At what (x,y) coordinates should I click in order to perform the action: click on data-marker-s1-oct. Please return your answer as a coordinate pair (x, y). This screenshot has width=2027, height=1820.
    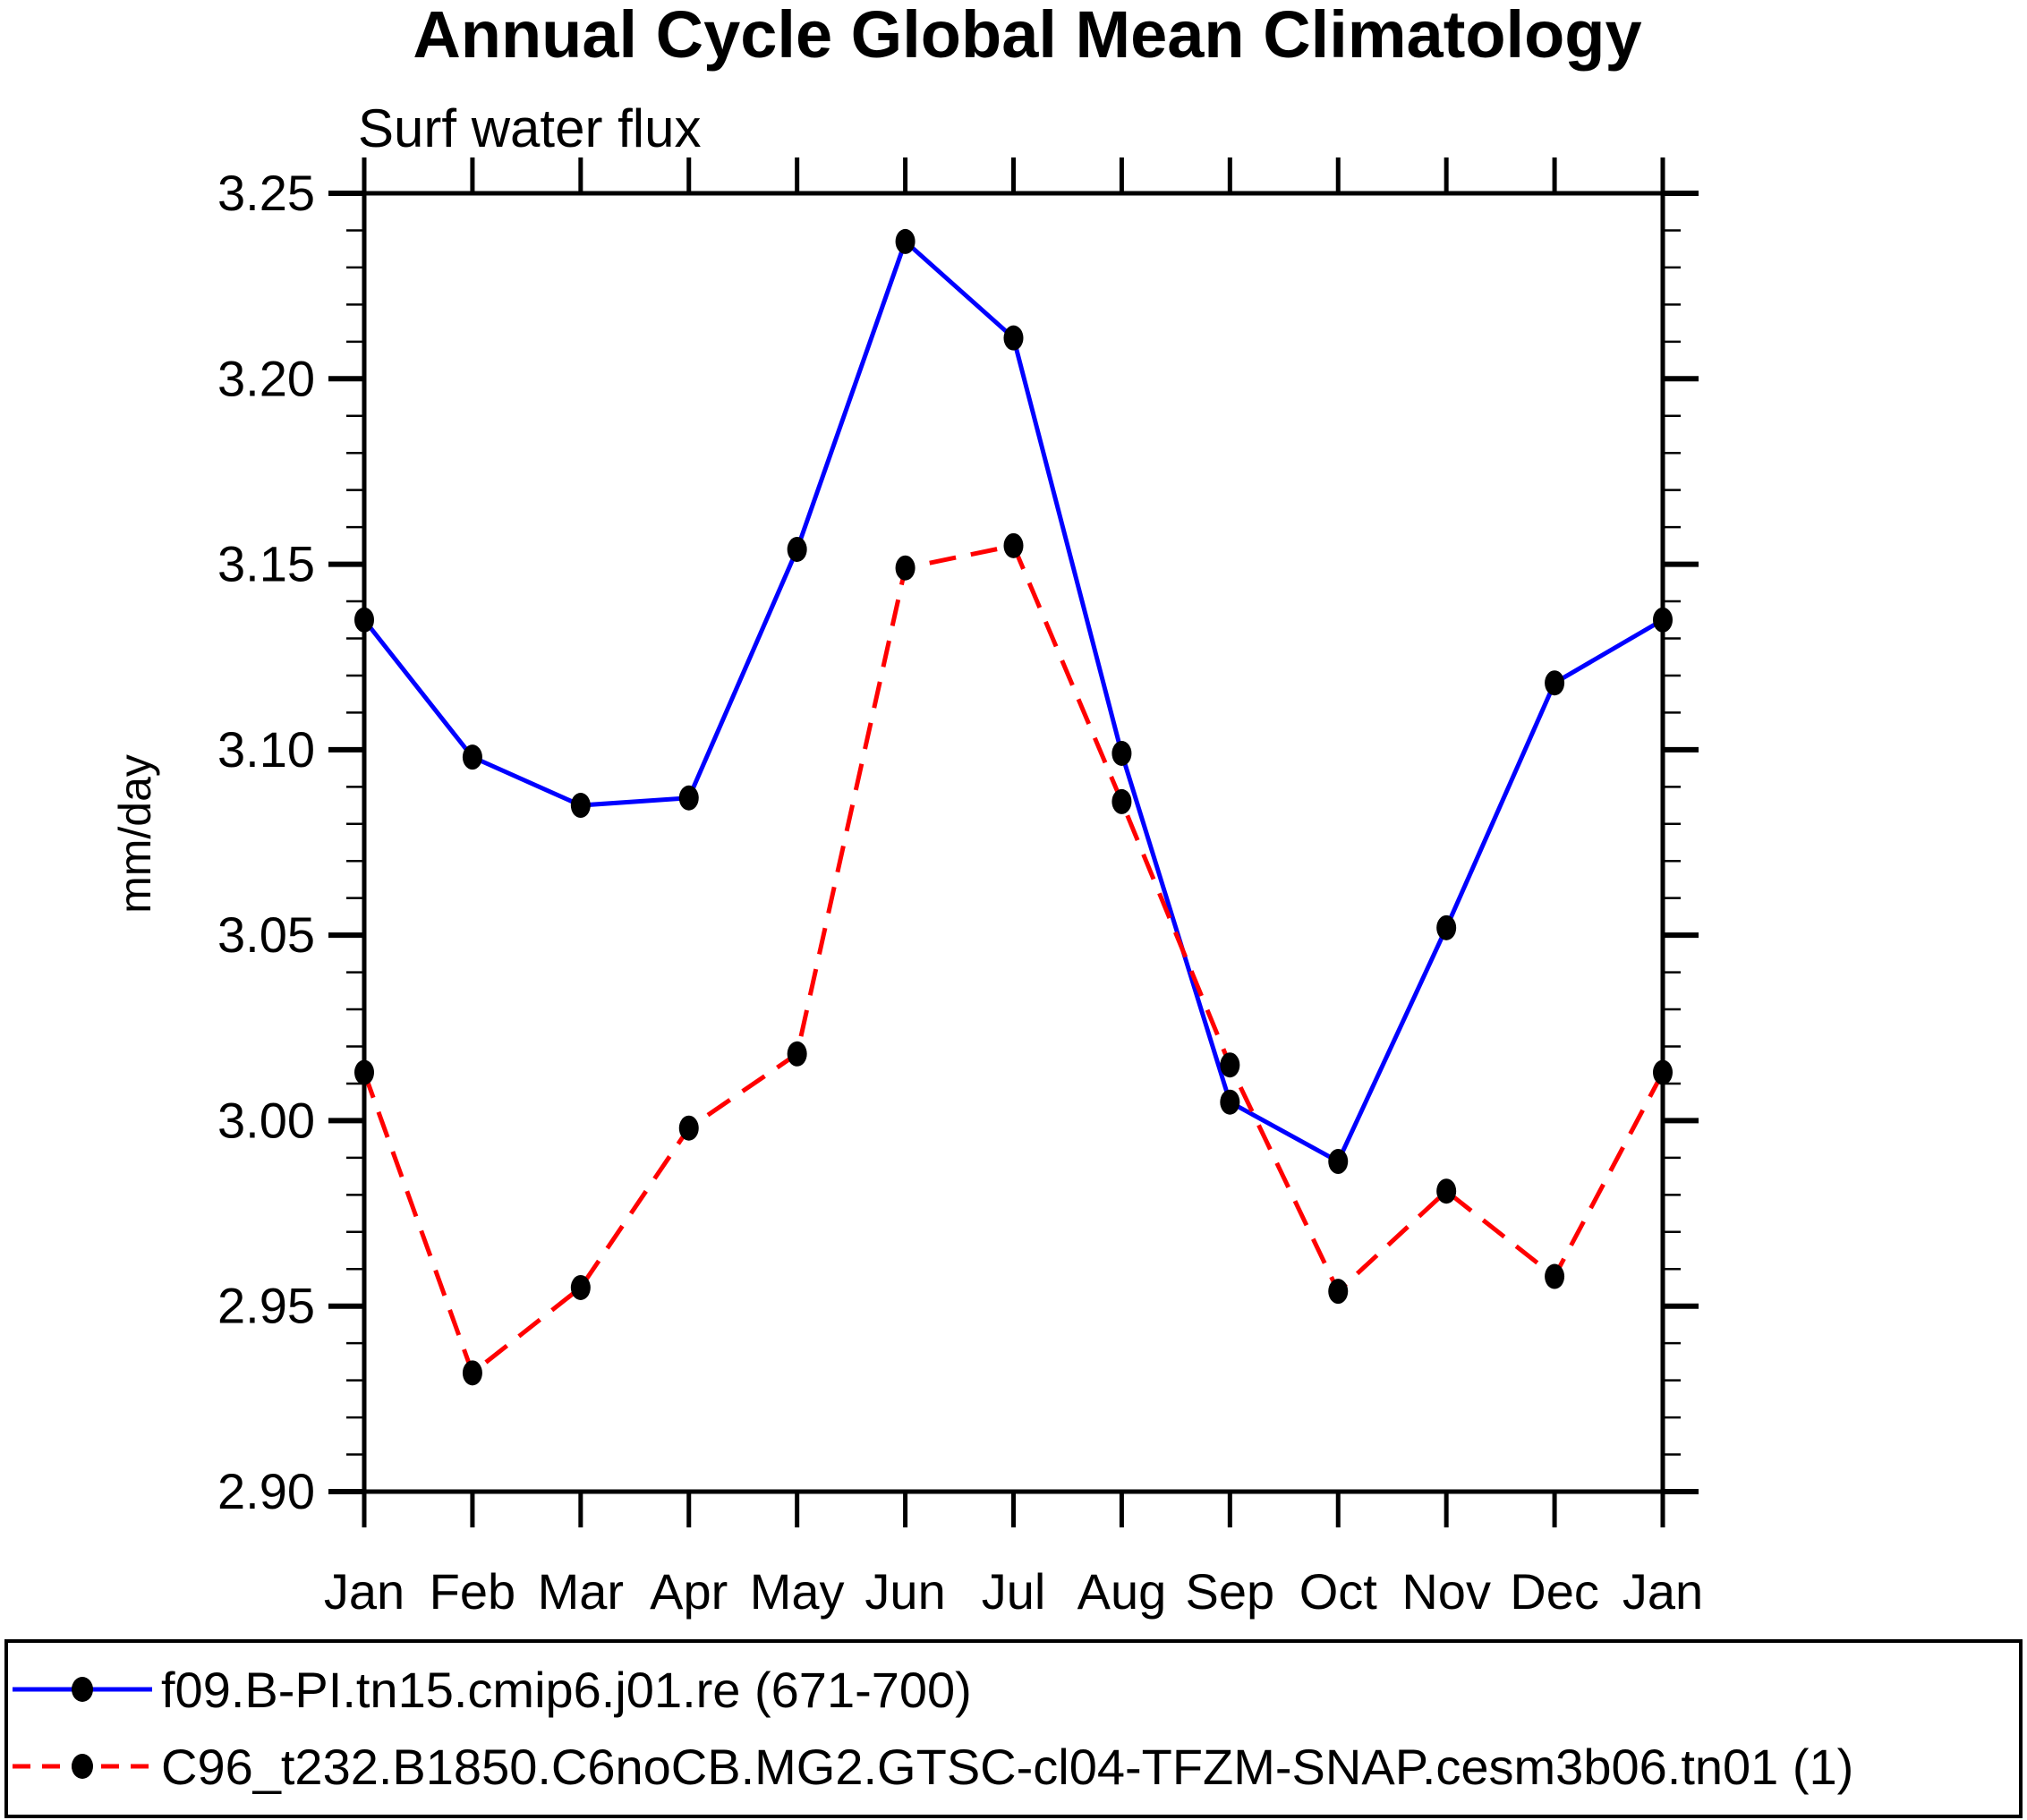
    Looking at the image, I should click on (1338, 1162).